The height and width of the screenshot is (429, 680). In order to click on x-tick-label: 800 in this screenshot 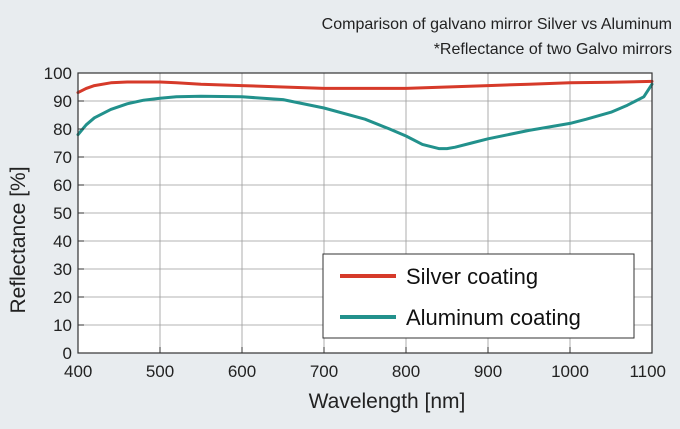, I will do `click(406, 371)`.